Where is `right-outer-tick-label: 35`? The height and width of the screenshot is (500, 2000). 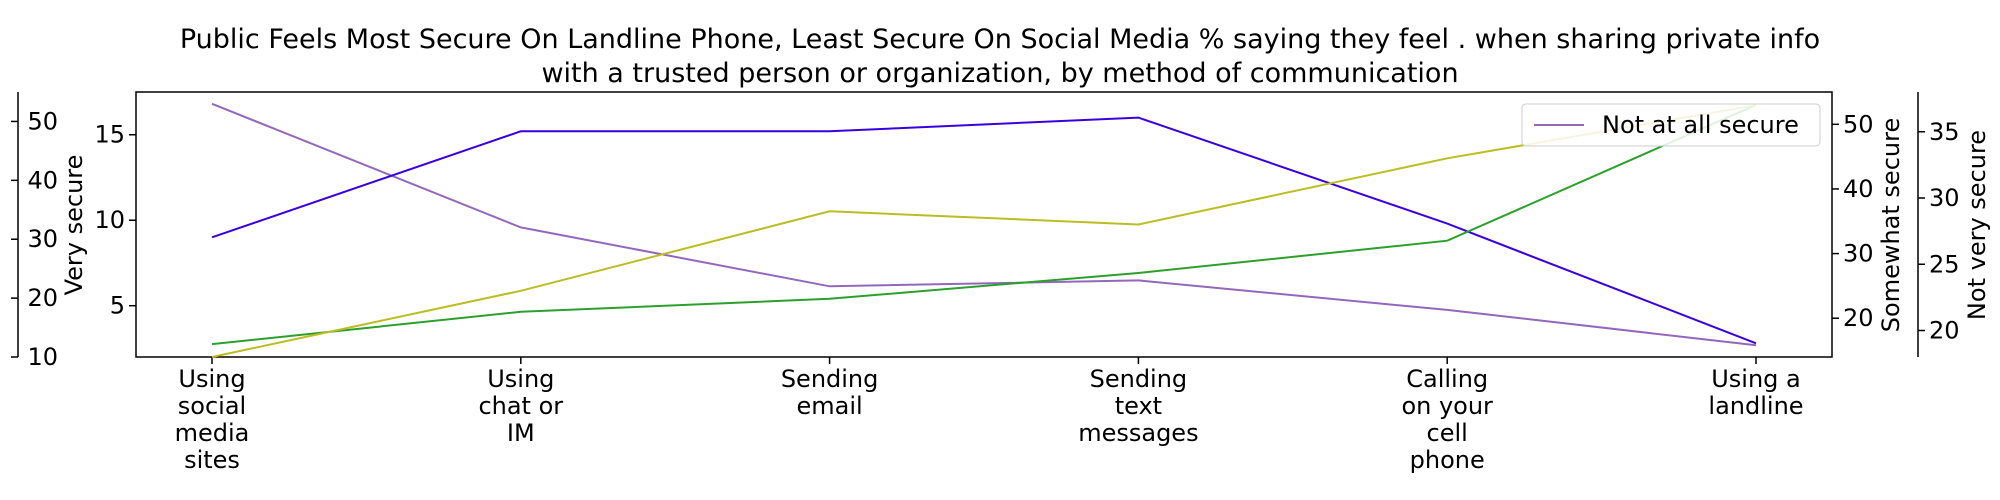 right-outer-tick-label: 35 is located at coordinates (1944, 132).